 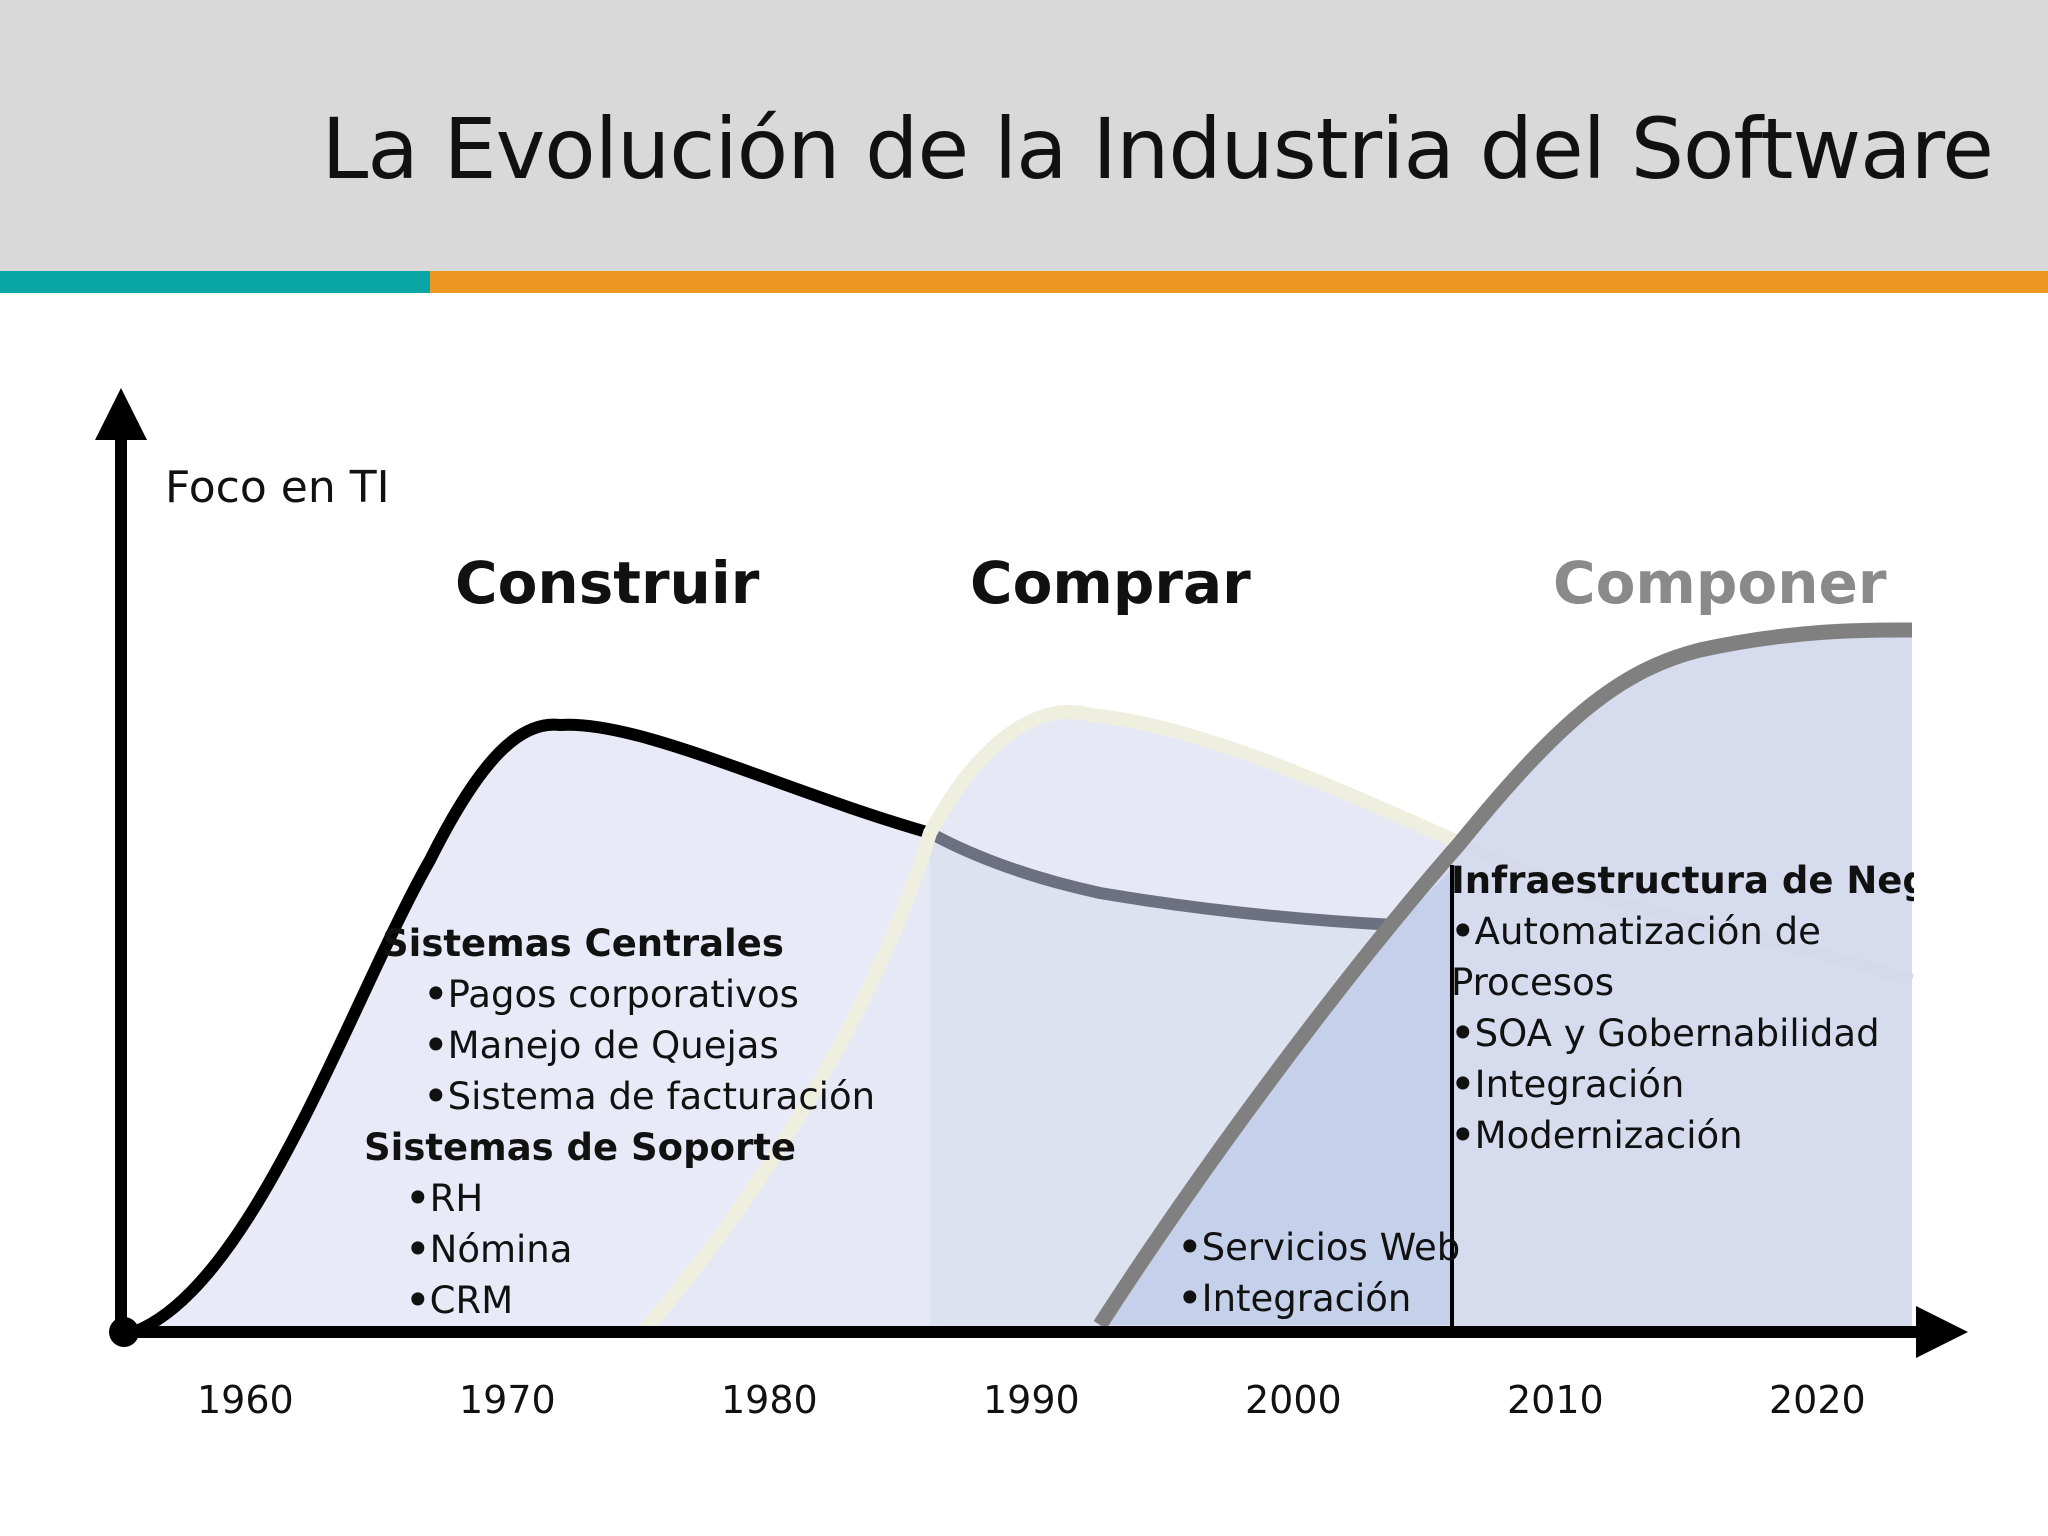 I want to click on y-axis-arrow-icon, so click(x=121, y=414).